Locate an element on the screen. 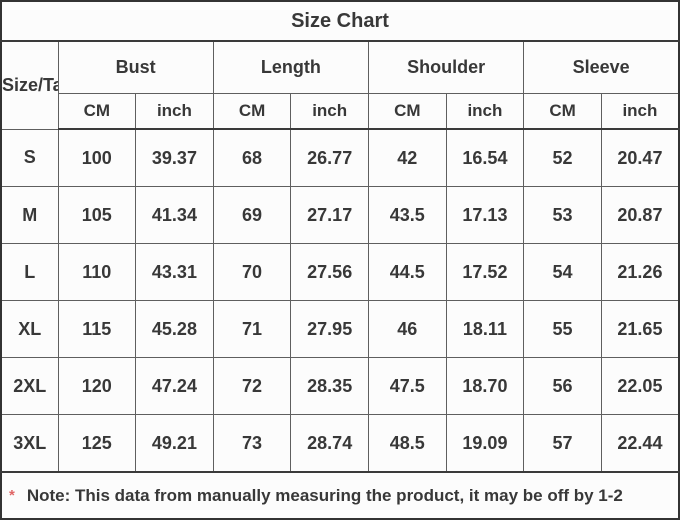 The width and height of the screenshot is (680, 527). cell-value: 21.65 is located at coordinates (640, 329).